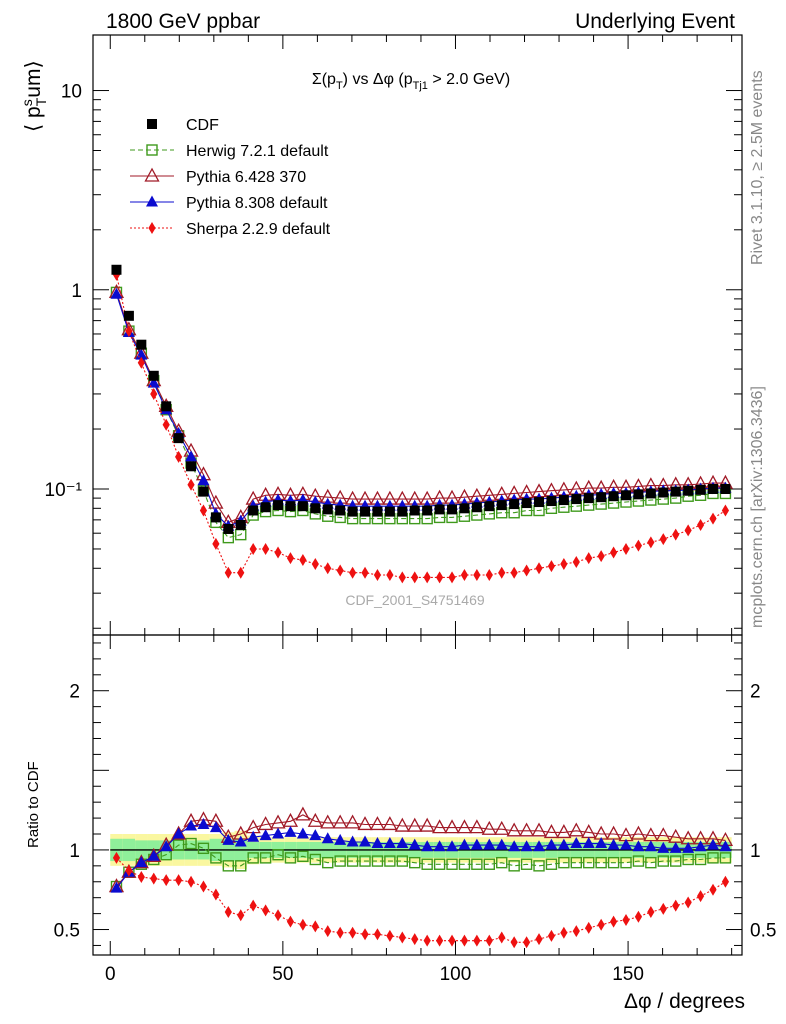 The height and width of the screenshot is (1024, 786). Describe the element at coordinates (257, 203) in the screenshot. I see `legend-label: Pythia 8.308 default` at that location.